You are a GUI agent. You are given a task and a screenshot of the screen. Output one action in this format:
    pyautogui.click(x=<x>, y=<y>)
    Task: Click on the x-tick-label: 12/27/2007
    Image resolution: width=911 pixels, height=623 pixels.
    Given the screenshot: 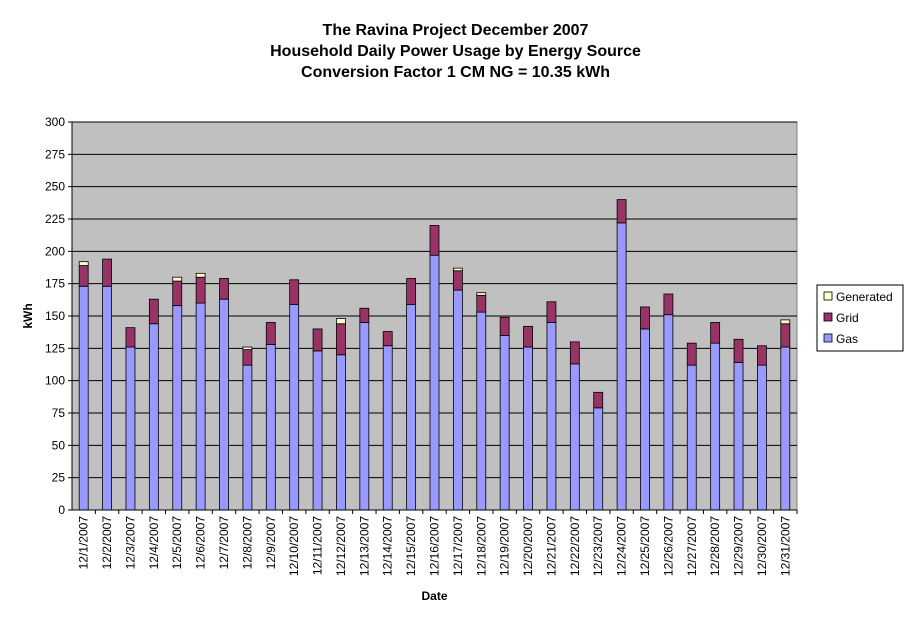 What is the action you would take?
    pyautogui.click(x=692, y=546)
    